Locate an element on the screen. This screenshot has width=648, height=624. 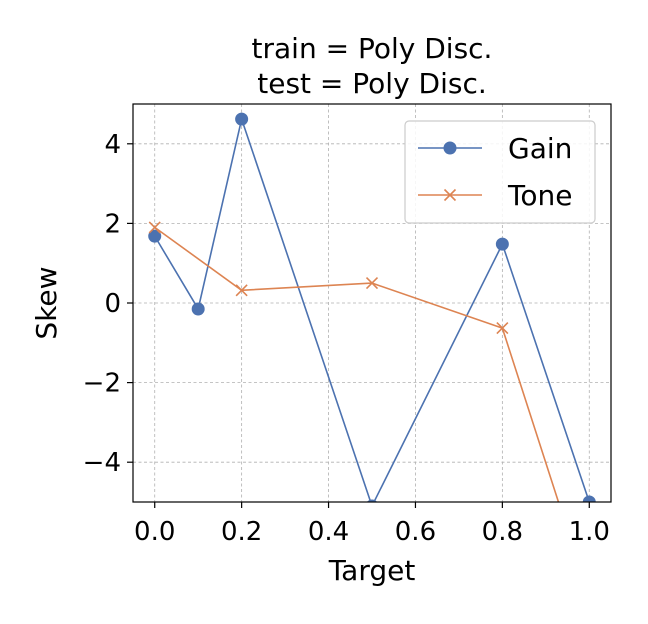
x-tick-label: 0.4 is located at coordinates (328, 532).